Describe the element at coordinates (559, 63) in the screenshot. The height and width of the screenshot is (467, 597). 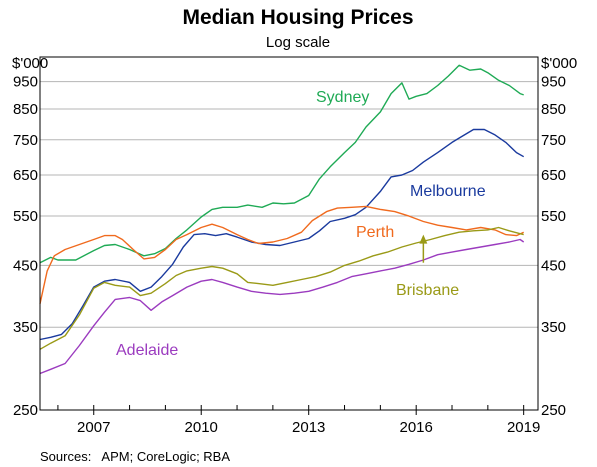
I see `y-unit-right: $'000` at that location.